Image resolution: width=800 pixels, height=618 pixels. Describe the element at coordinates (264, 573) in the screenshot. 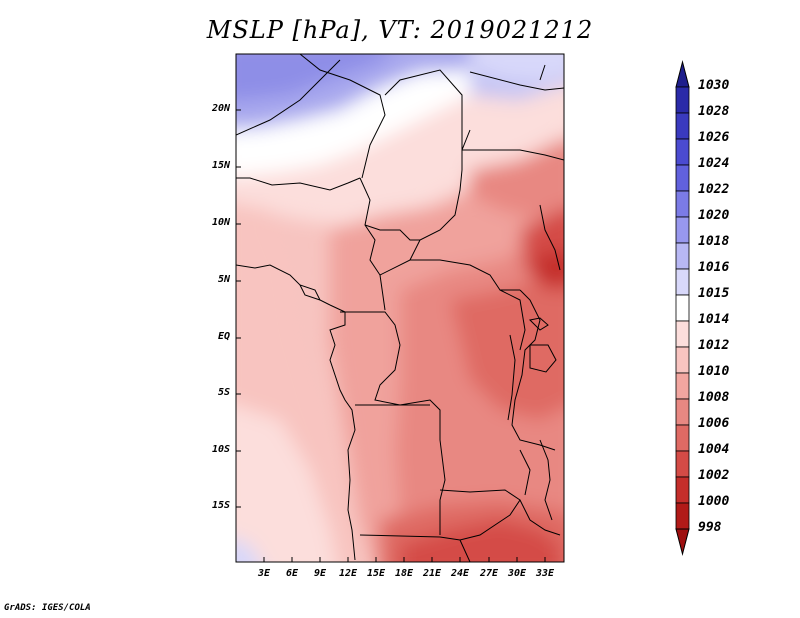

I see `lon-label: 3E` at that location.